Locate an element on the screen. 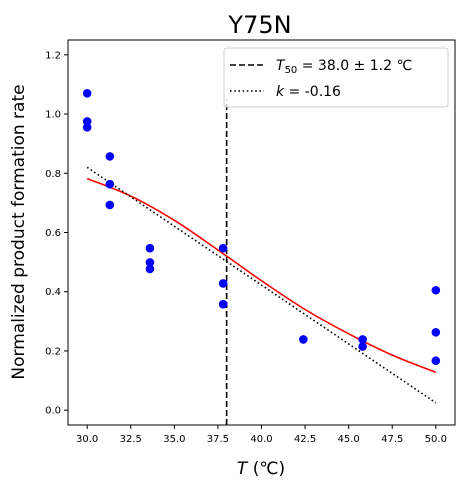  y-tick-label: 1.0 is located at coordinates (53, 115).